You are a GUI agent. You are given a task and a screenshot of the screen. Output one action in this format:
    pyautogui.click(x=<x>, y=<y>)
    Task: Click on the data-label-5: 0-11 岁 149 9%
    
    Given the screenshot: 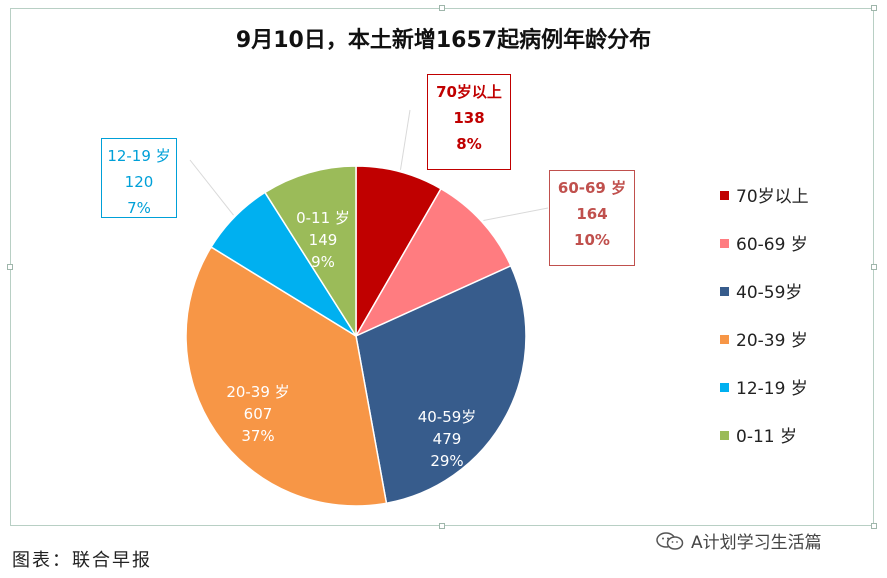 What is the action you would take?
    pyautogui.click(x=323, y=240)
    